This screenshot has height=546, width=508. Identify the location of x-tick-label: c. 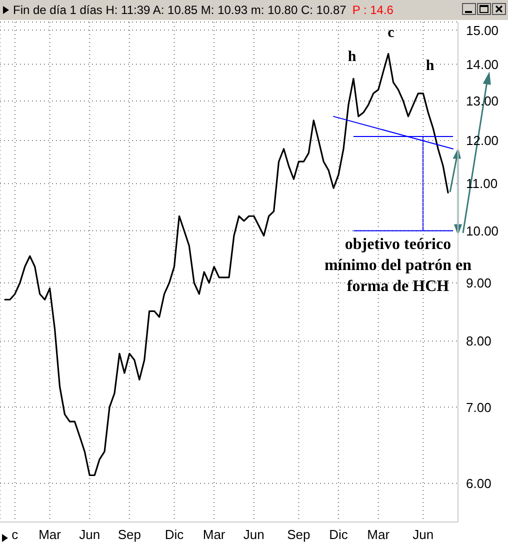
(15, 534).